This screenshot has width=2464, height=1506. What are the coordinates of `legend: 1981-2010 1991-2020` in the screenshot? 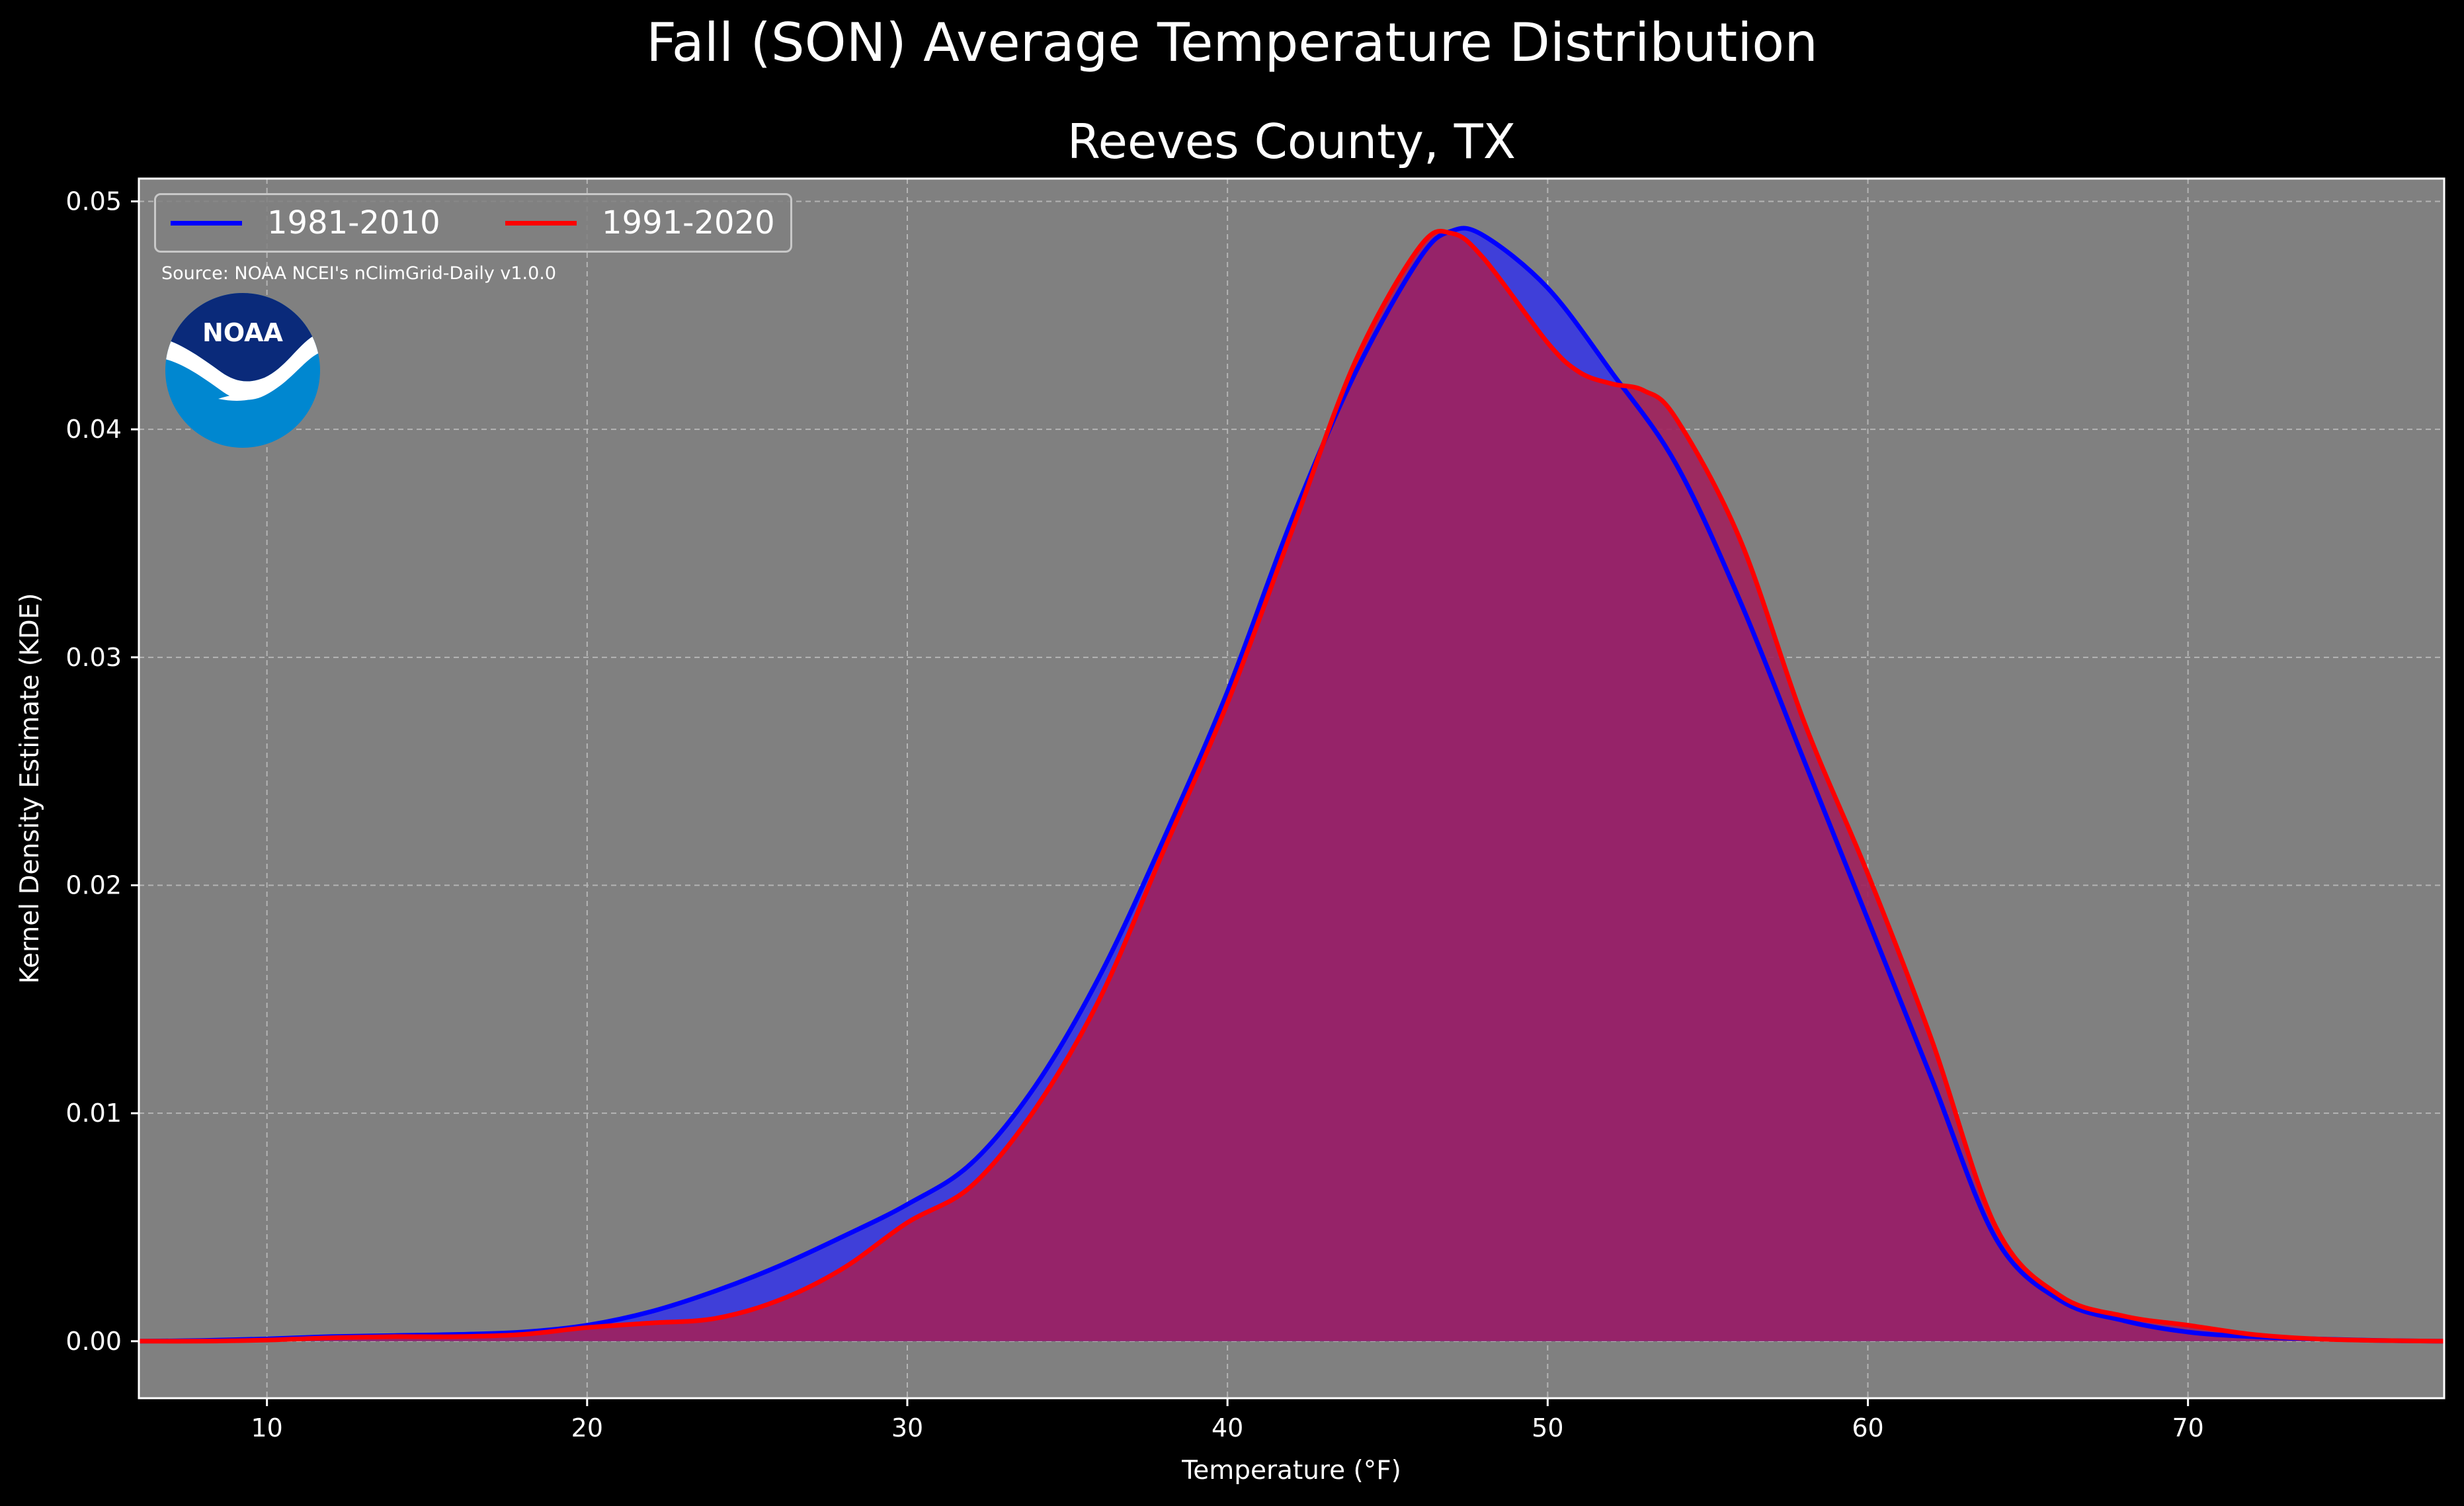 It's located at (473, 223).